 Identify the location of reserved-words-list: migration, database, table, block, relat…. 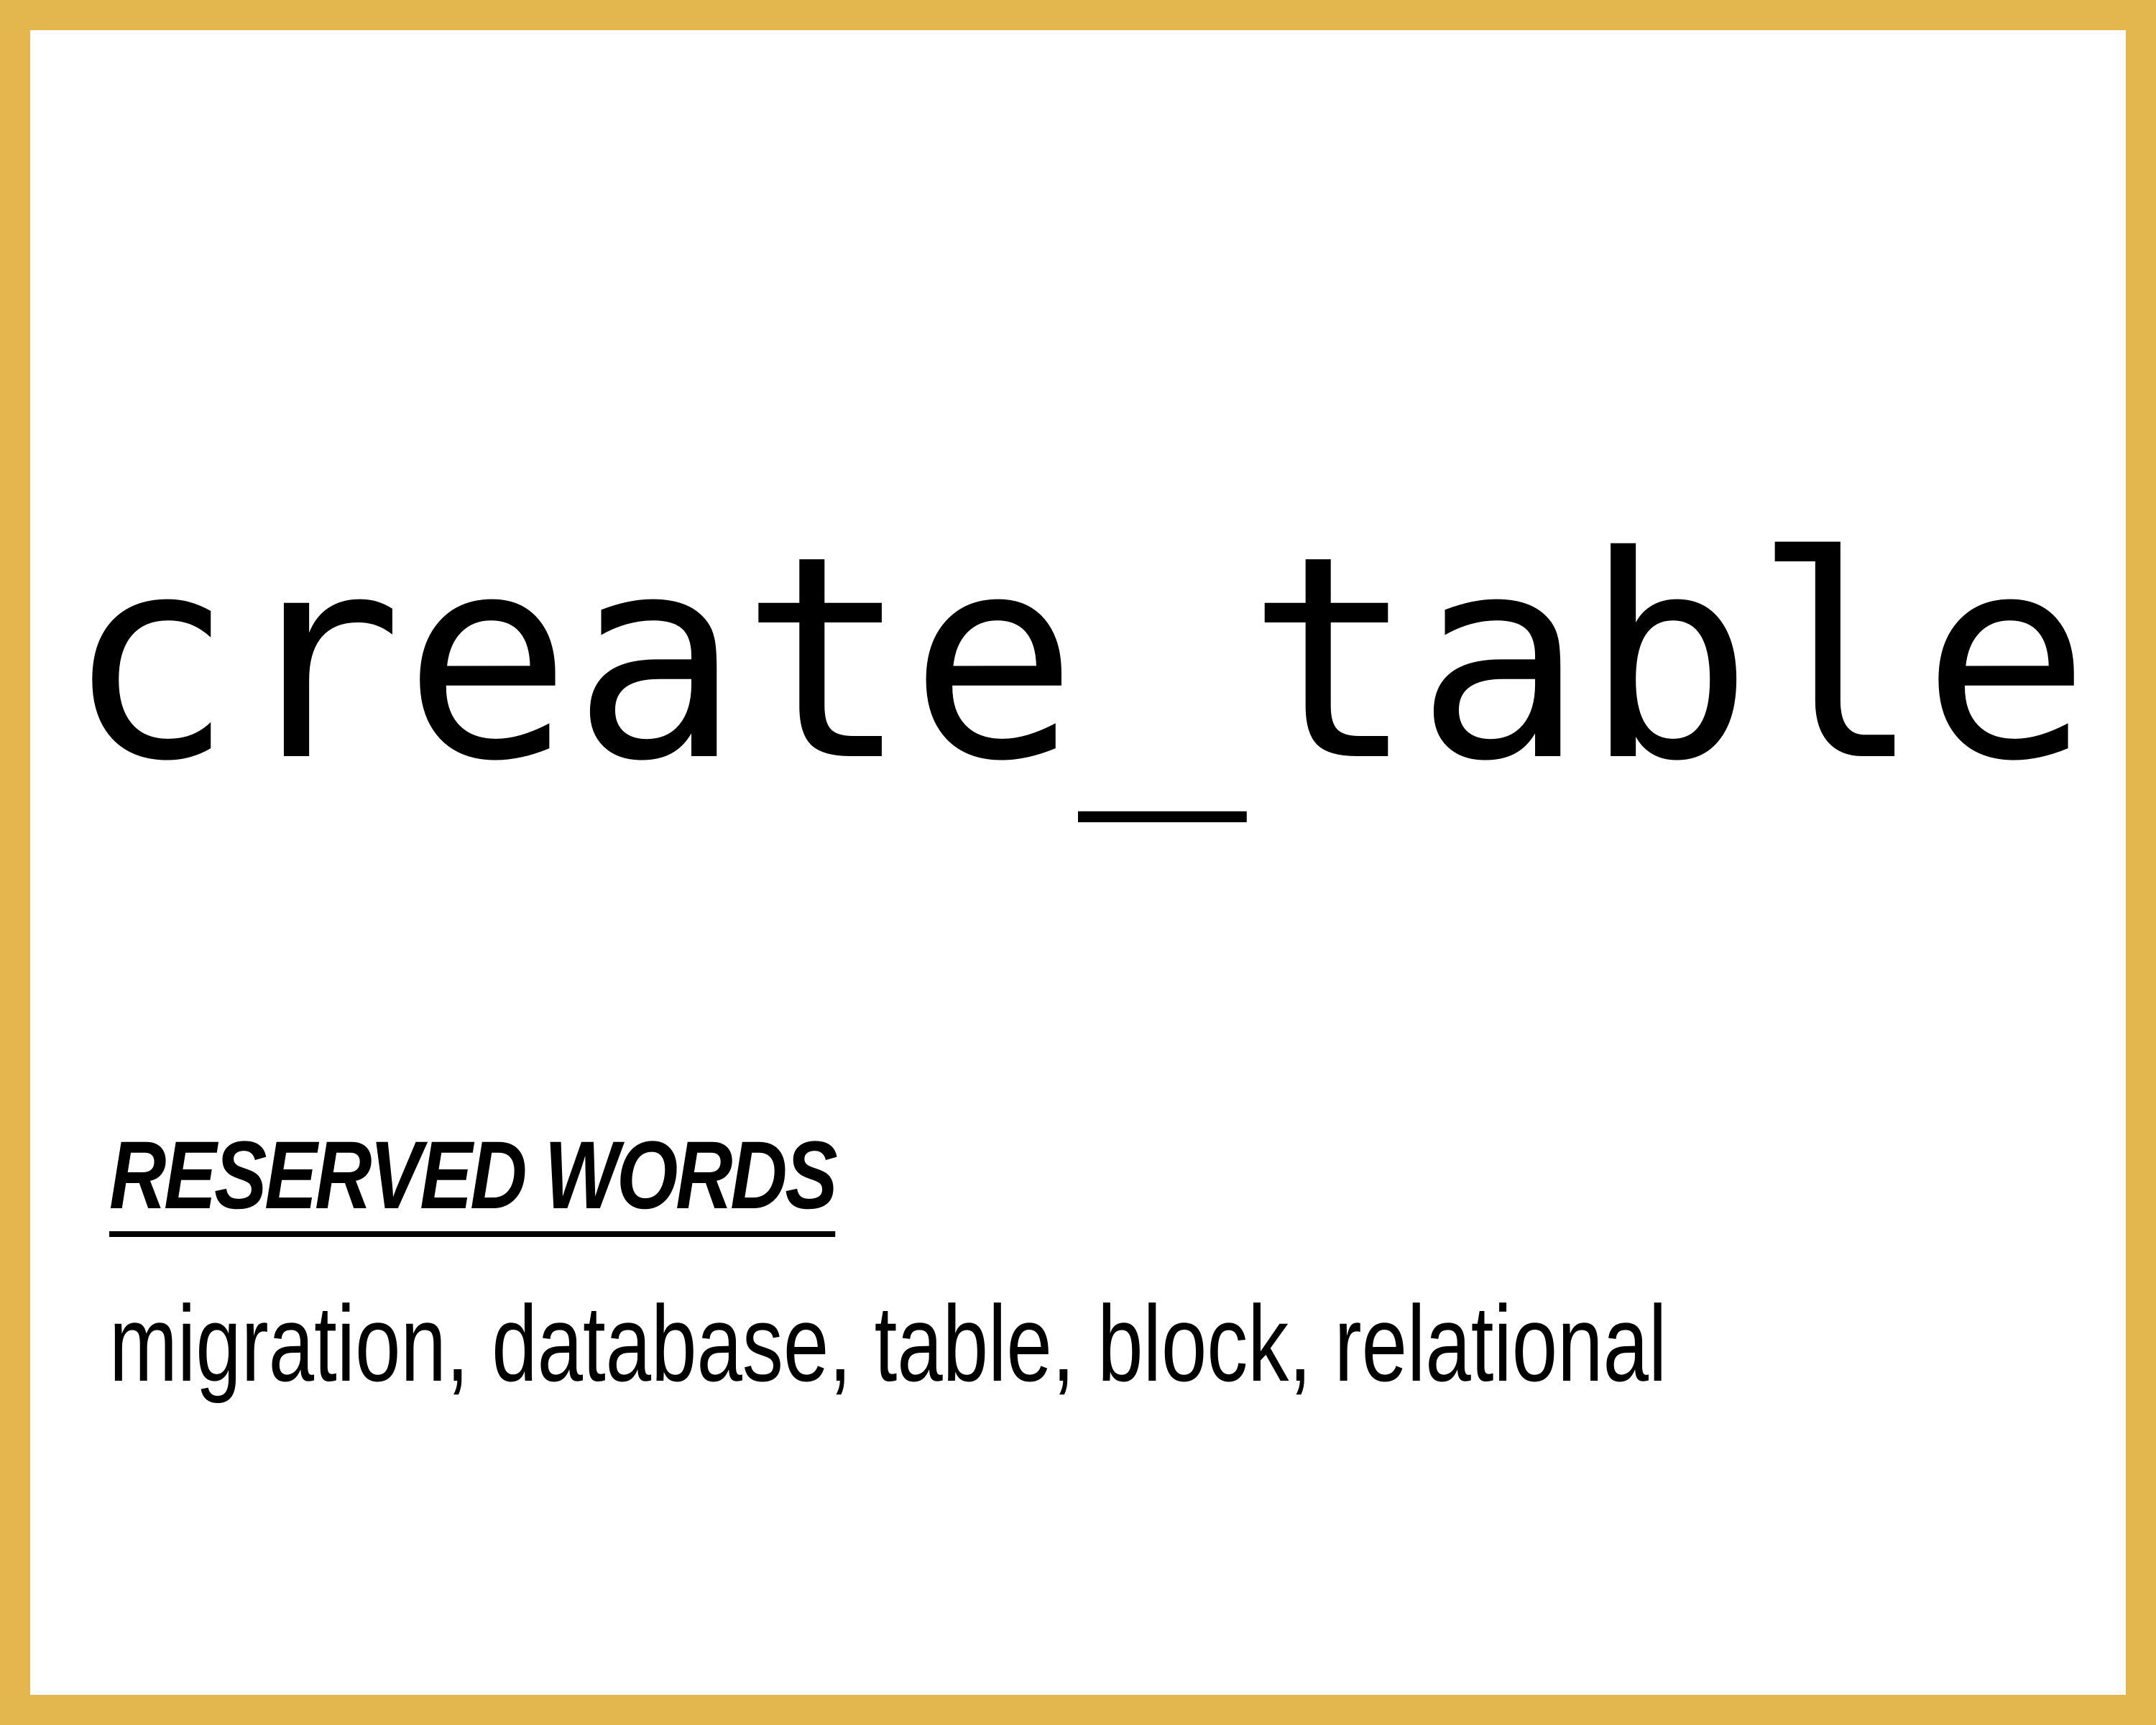
(888, 1343).